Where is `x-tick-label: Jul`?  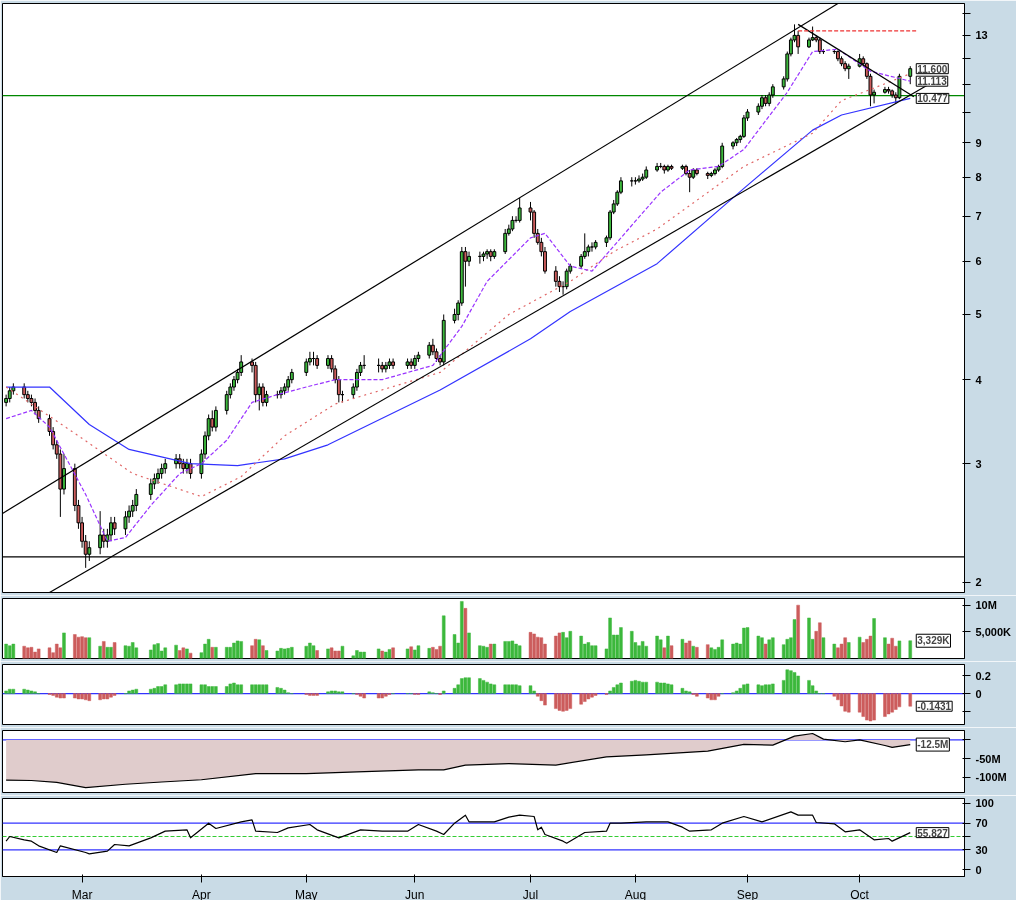 x-tick-label: Jul is located at coordinates (530, 893).